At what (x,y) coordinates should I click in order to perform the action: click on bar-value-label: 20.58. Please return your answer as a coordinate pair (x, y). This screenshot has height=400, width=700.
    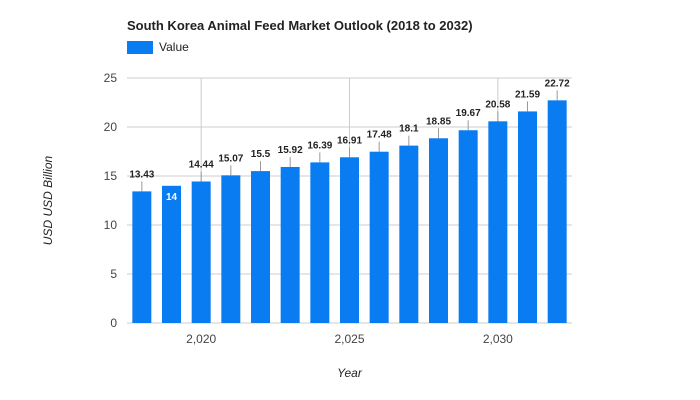
    Looking at the image, I should click on (497, 104).